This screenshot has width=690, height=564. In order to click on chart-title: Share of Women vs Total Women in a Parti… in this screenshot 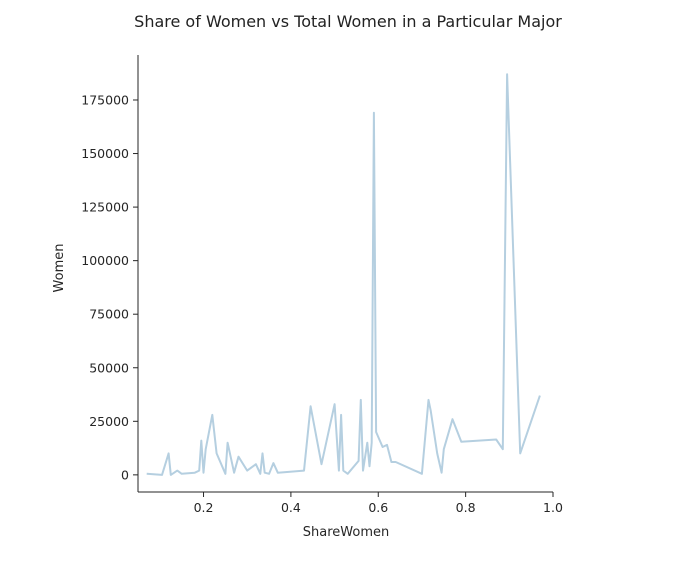, I will do `click(348, 21)`.